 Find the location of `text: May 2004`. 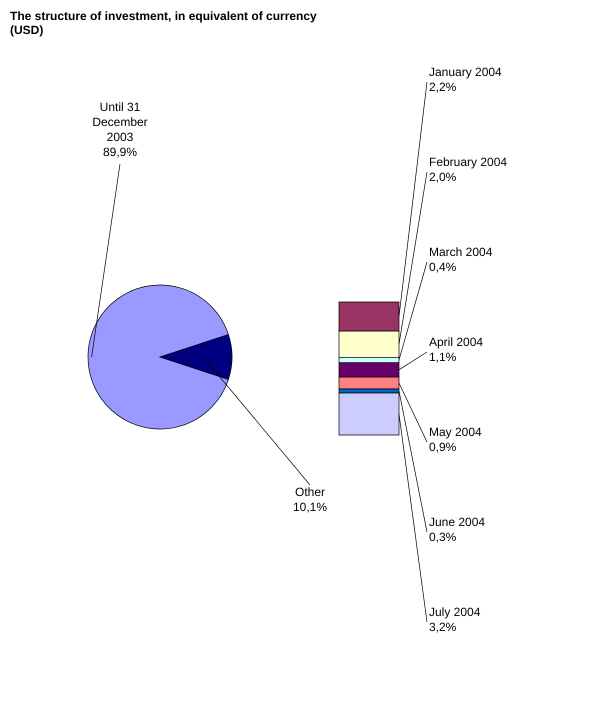

text: May 2004 is located at coordinates (455, 432).